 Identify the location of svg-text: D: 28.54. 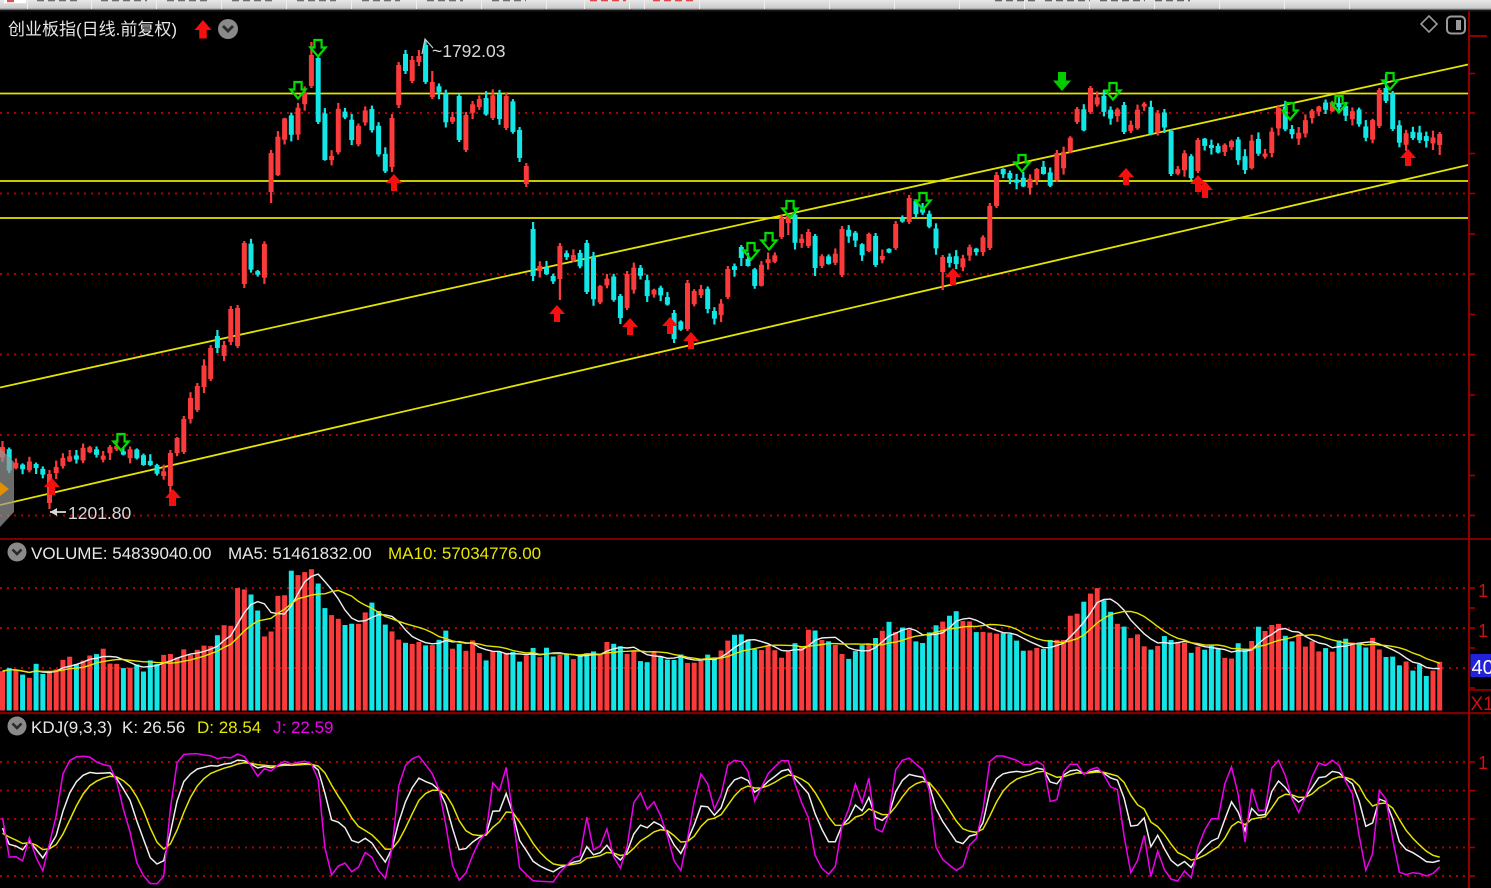
(229, 727).